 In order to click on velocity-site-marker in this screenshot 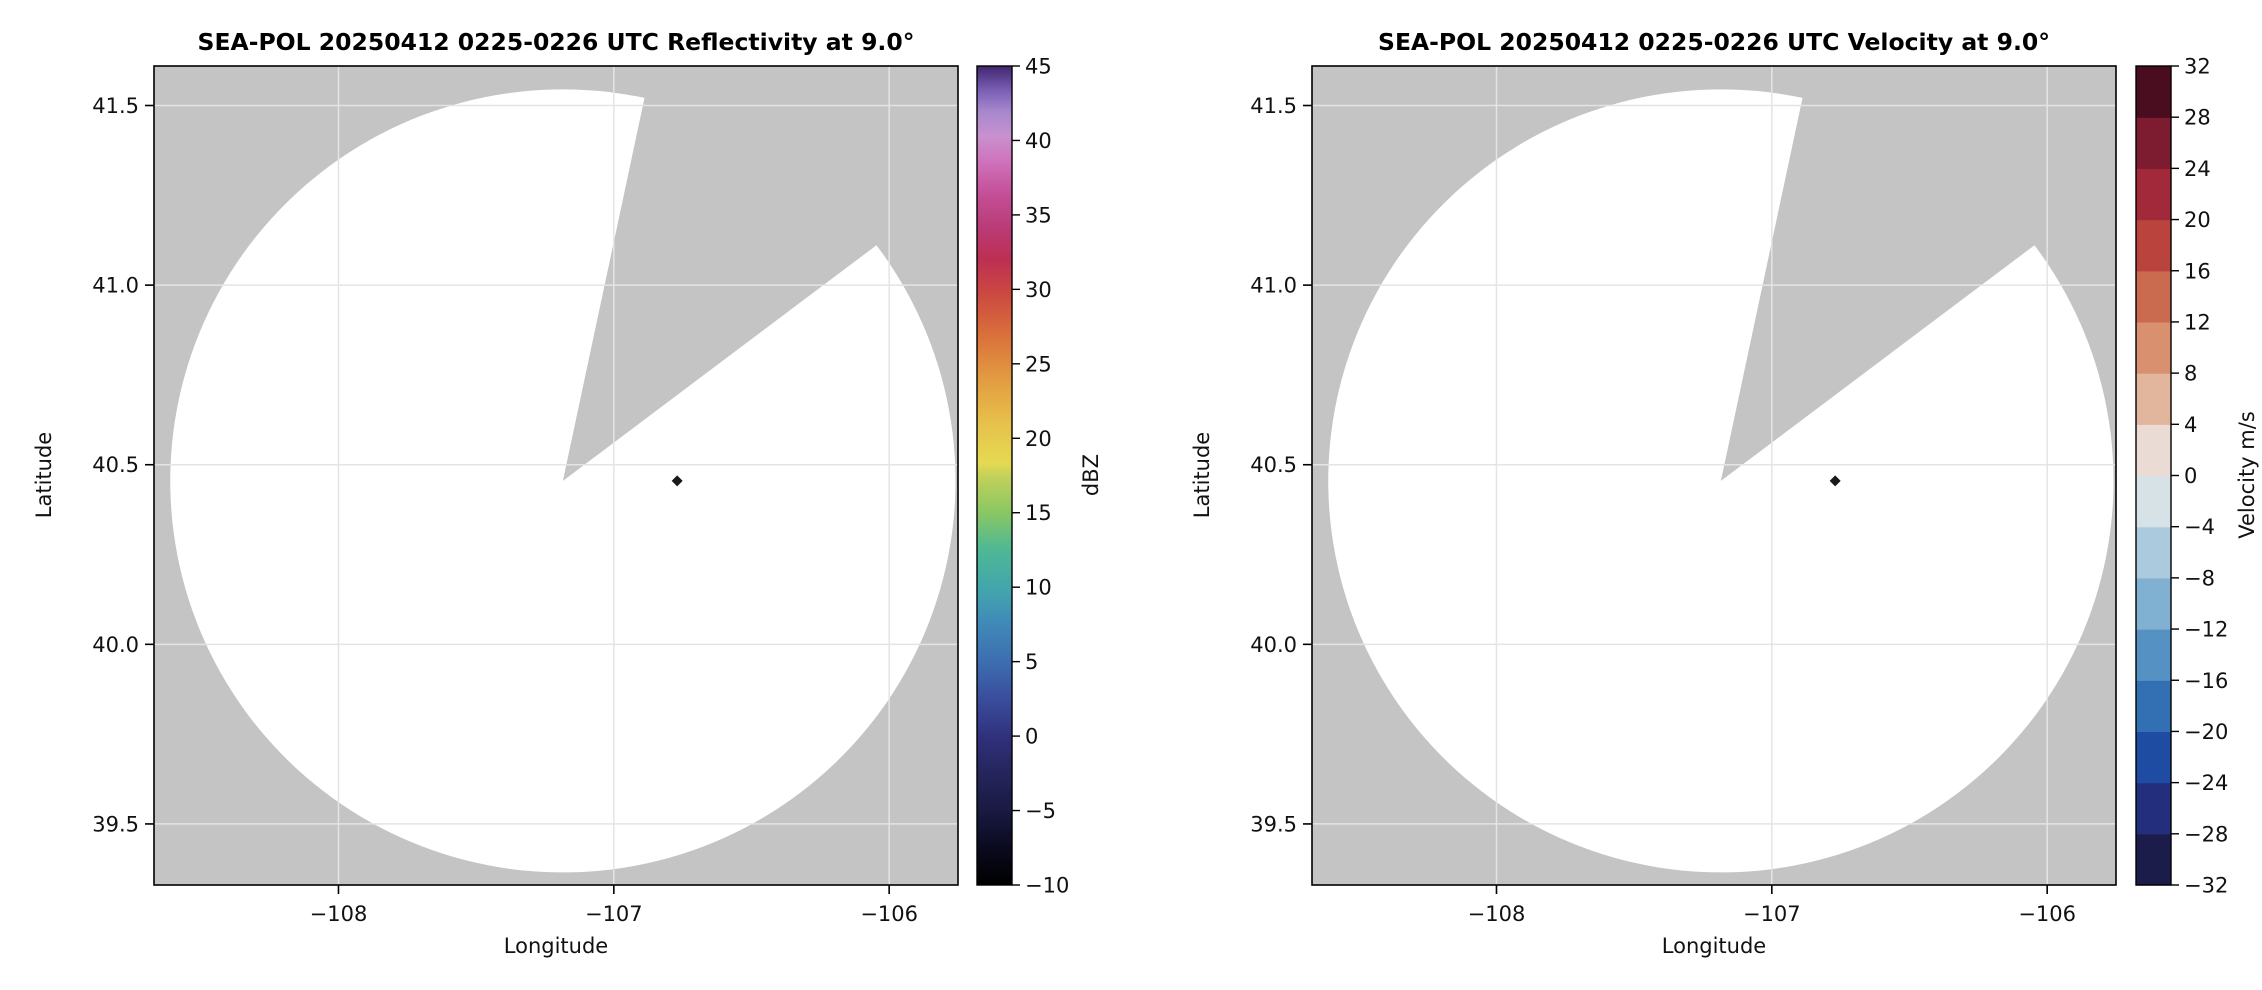, I will do `click(1835, 481)`.